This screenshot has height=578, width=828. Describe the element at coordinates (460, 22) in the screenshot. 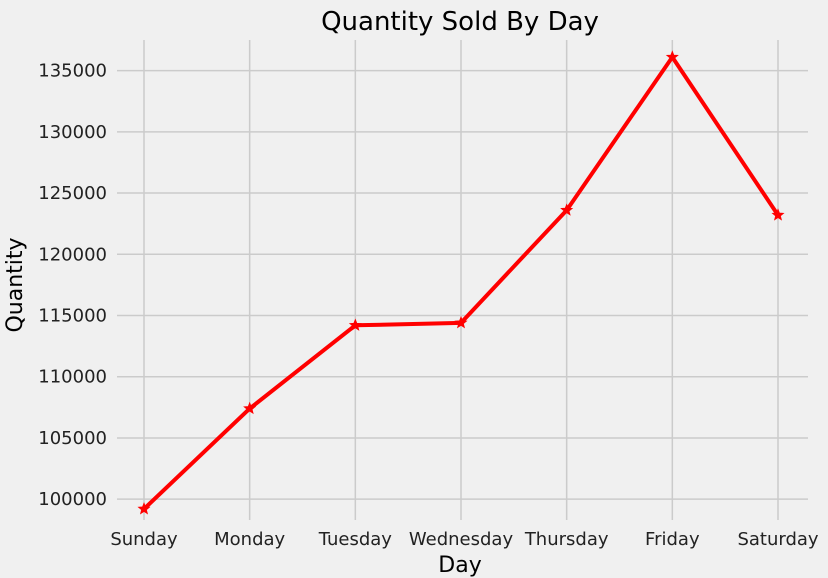

I see `chart-title: Quantity Sold By Day` at that location.